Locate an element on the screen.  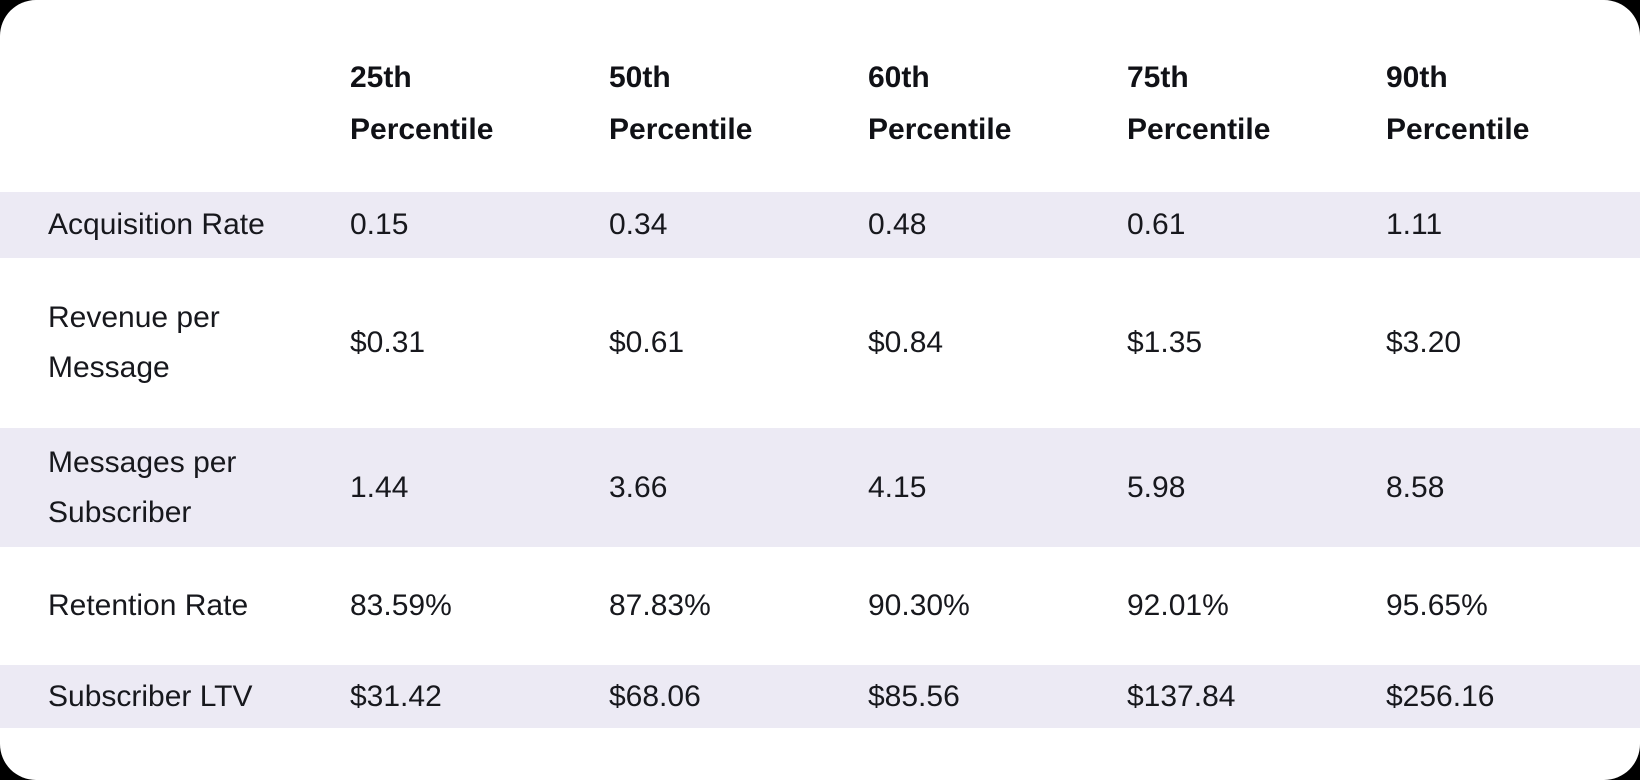
row-label: Retention Rate is located at coordinates (148, 605).